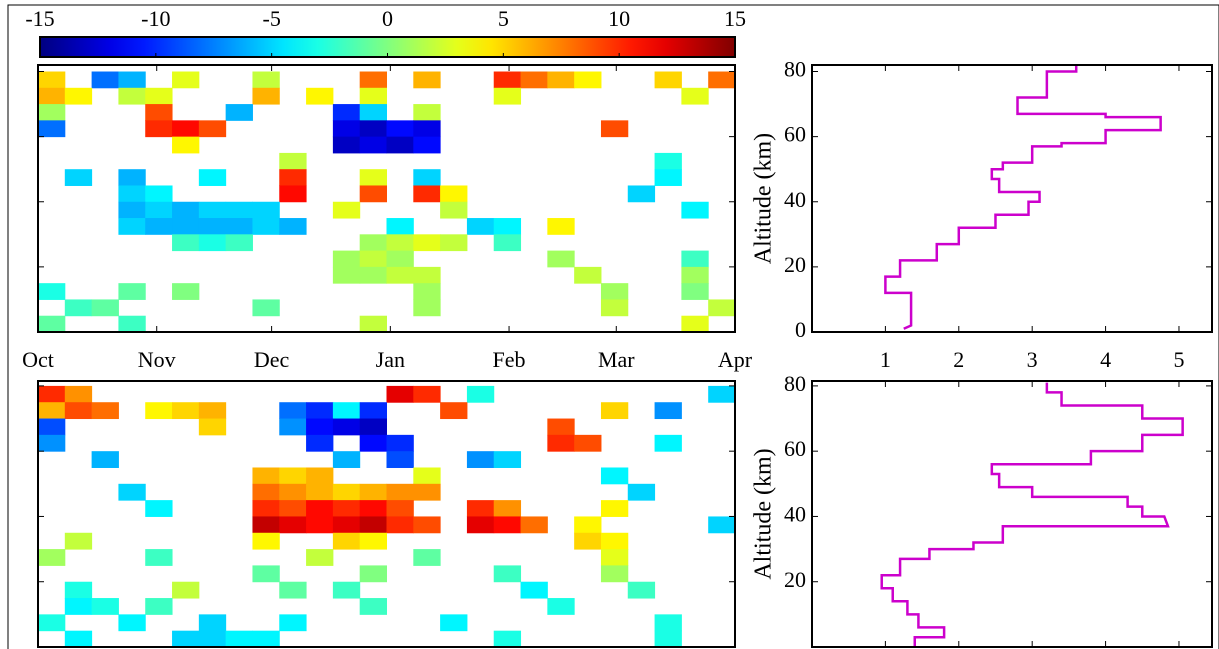 This screenshot has height=649, width=1219. Describe the element at coordinates (764, 513) in the screenshot. I see `y-axis-label: Altitude (km)` at that location.